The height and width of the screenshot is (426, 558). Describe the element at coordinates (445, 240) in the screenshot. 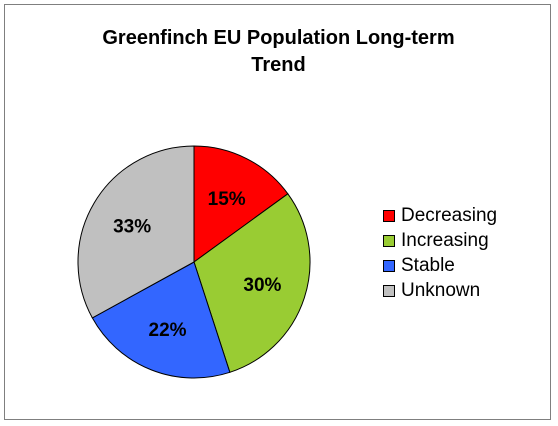

I see `legend-label-increasing: Increasing` at that location.